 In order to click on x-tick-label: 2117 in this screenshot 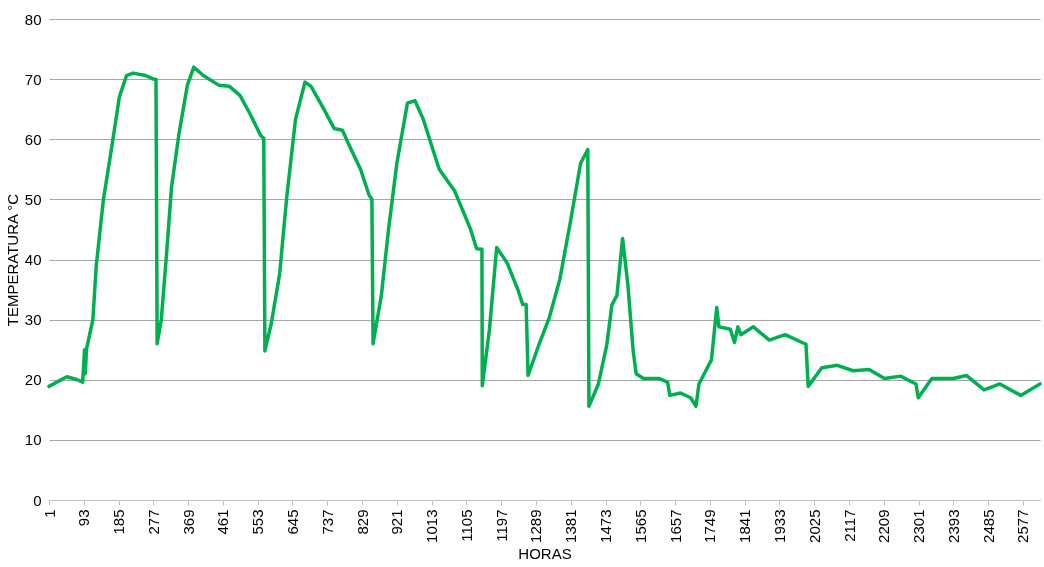, I will do `click(849, 525)`.